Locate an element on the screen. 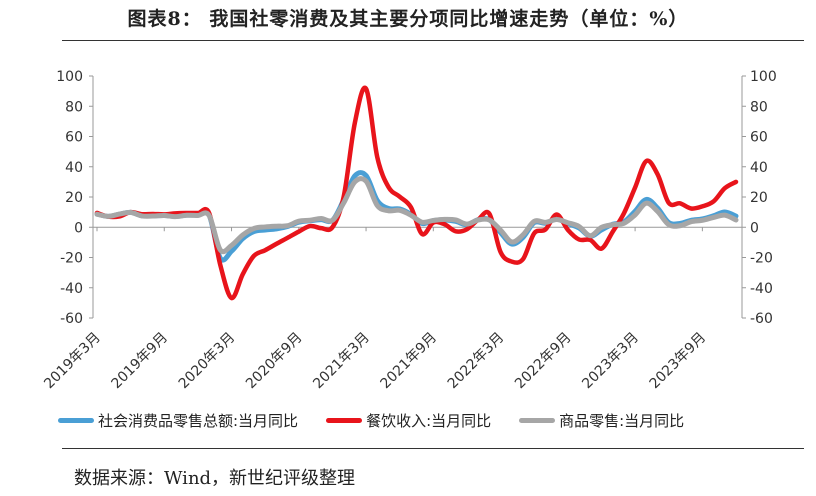 The height and width of the screenshot is (496, 816). y-tick-label-right: -20 is located at coordinates (761, 259).